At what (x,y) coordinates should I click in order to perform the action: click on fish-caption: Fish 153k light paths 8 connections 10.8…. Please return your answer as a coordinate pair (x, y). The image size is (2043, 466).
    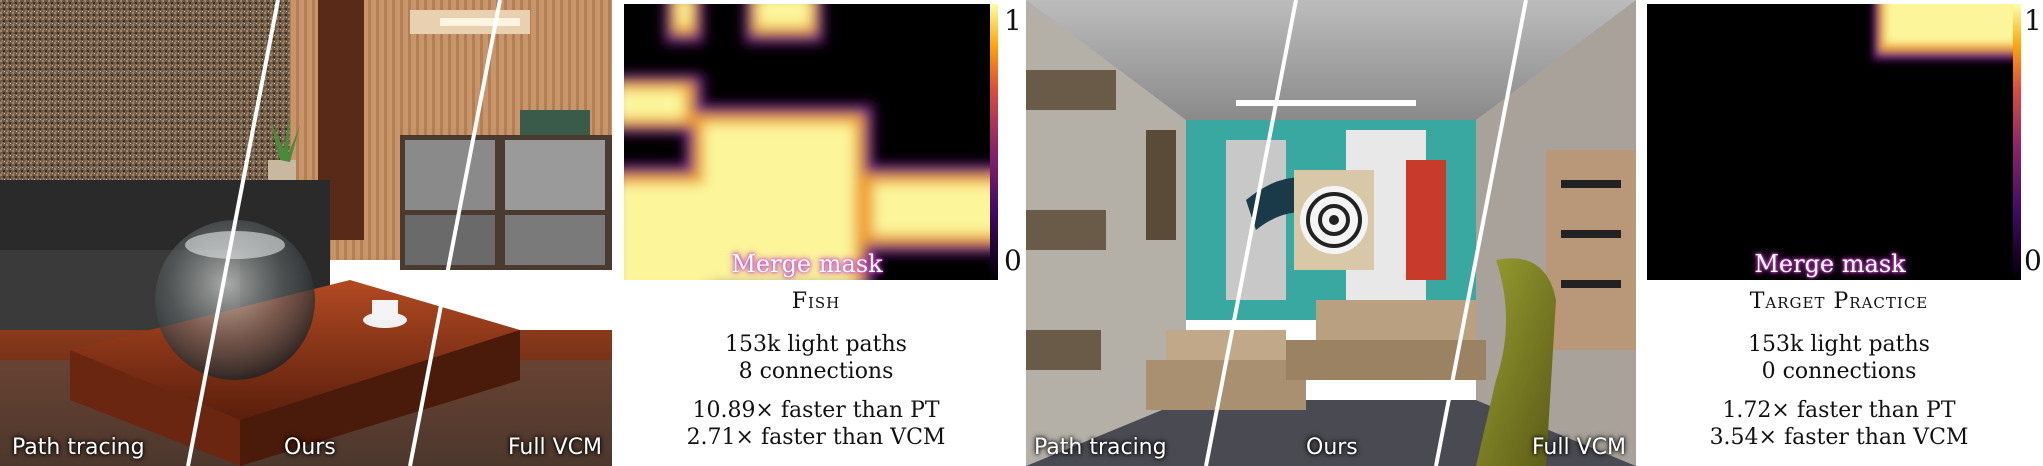
    Looking at the image, I should click on (816, 369).